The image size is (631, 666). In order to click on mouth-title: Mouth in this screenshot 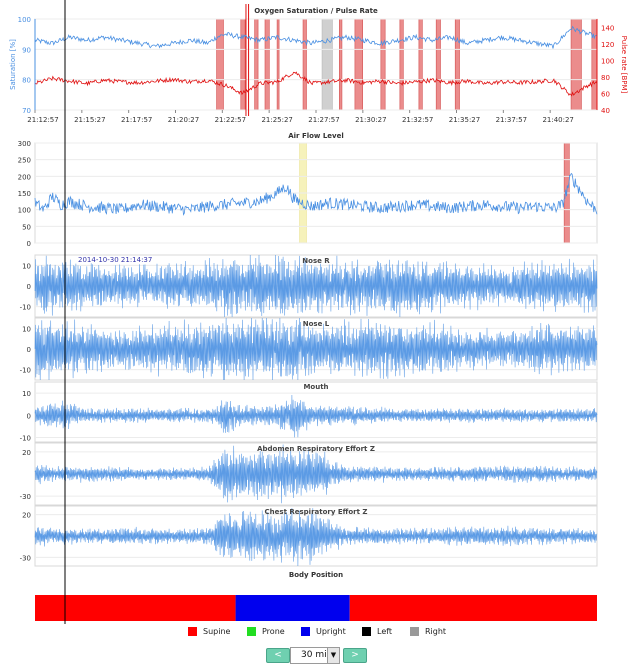, I will do `click(315, 387)`.